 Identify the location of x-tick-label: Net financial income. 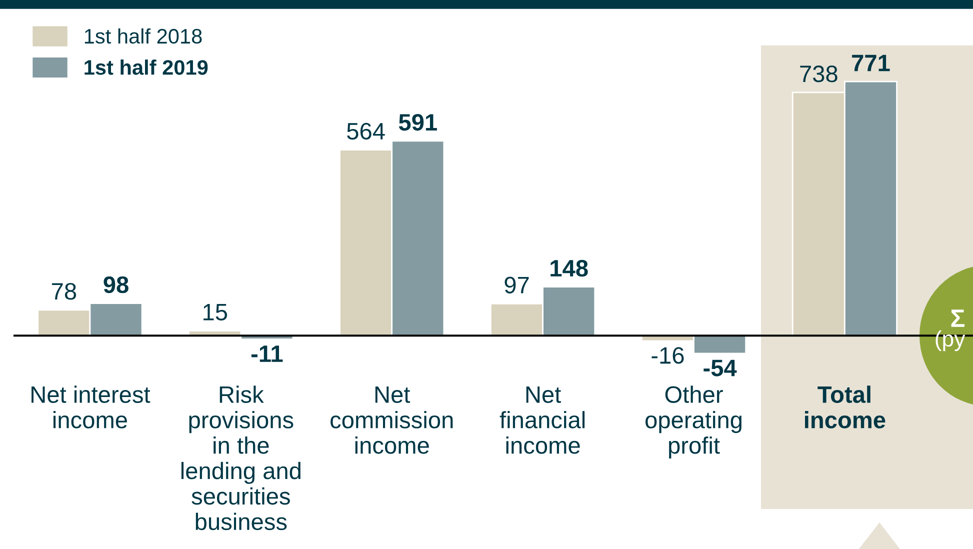
(542, 420).